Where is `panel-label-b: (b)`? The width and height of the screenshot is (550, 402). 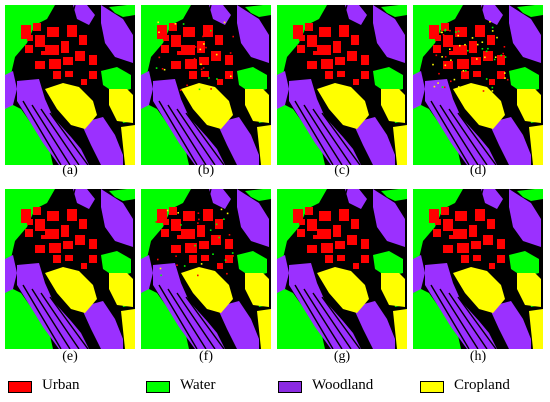
panel-label-b: (b) is located at coordinates (206, 170).